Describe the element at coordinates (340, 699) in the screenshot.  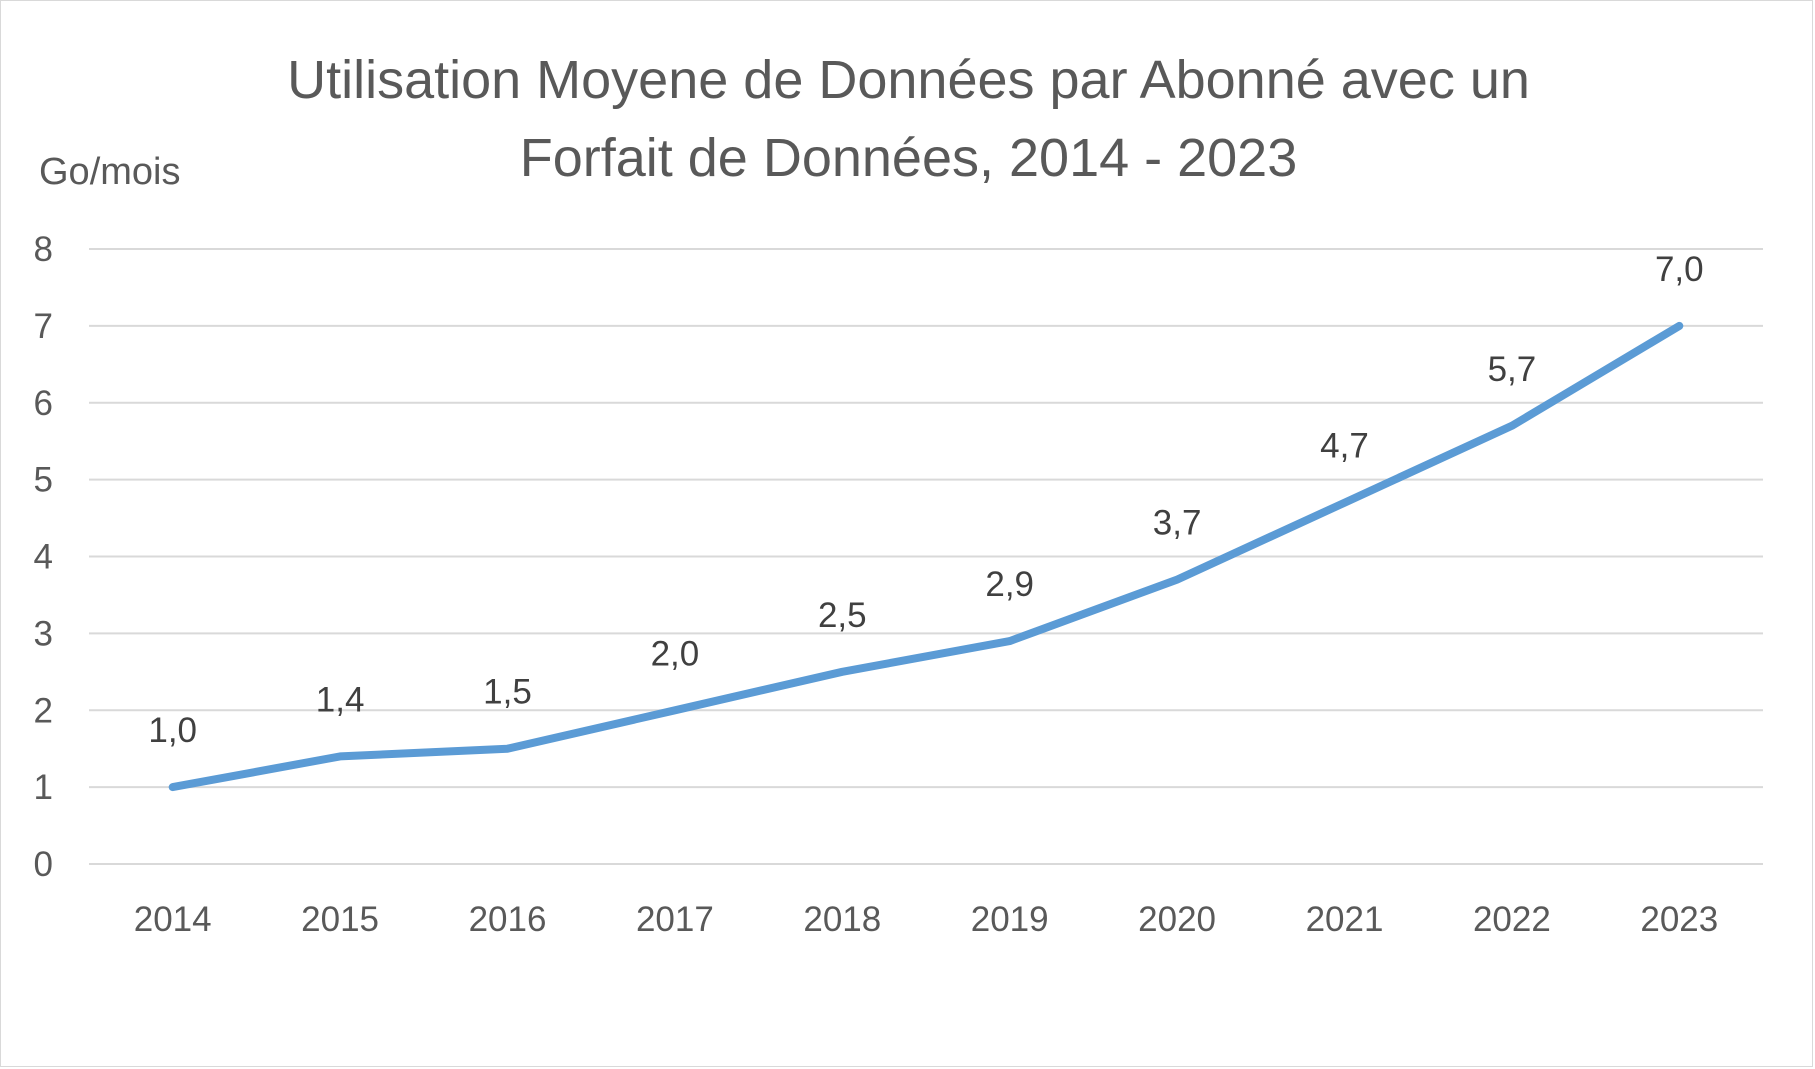
I see `data-label: 1,4` at that location.